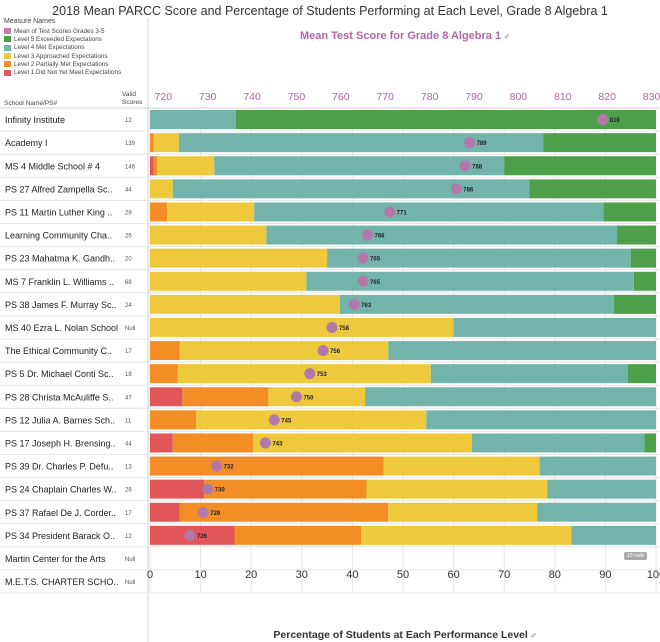  What do you see at coordinates (636, 556) in the screenshot?
I see `nulls-badge: 10 nulls` at bounding box center [636, 556].